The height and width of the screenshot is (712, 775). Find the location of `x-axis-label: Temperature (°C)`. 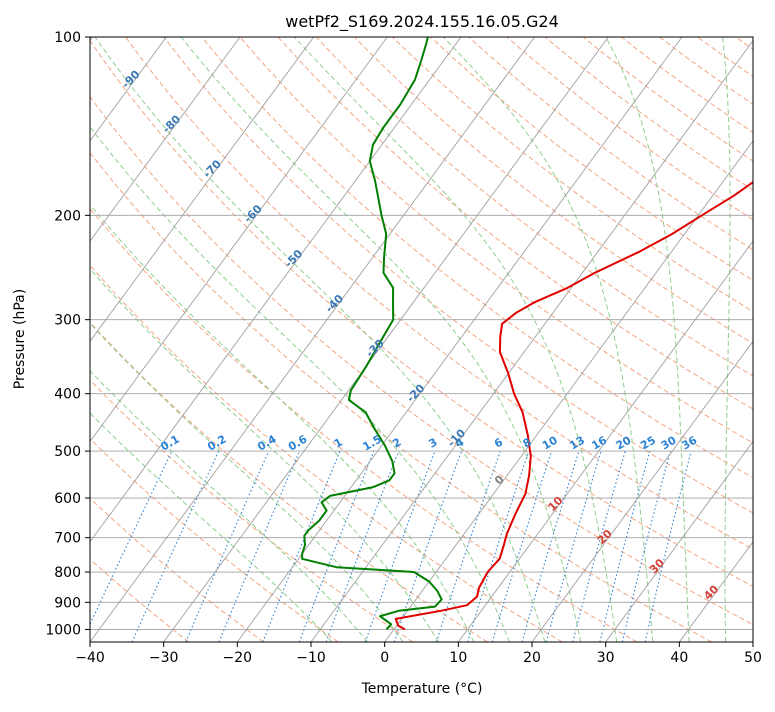

x-axis-label: Temperature (°C) is located at coordinates (422, 689).